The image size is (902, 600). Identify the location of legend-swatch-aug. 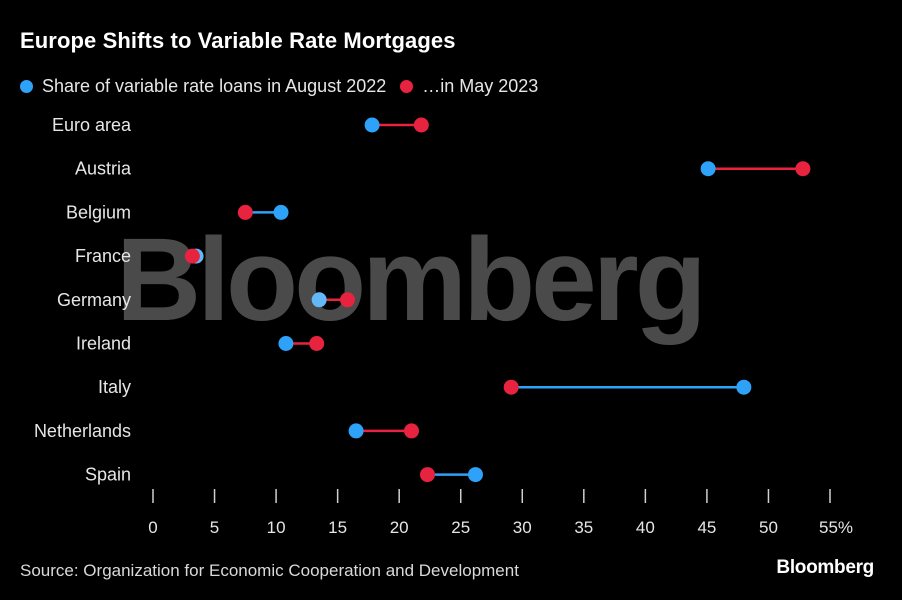
(26, 86).